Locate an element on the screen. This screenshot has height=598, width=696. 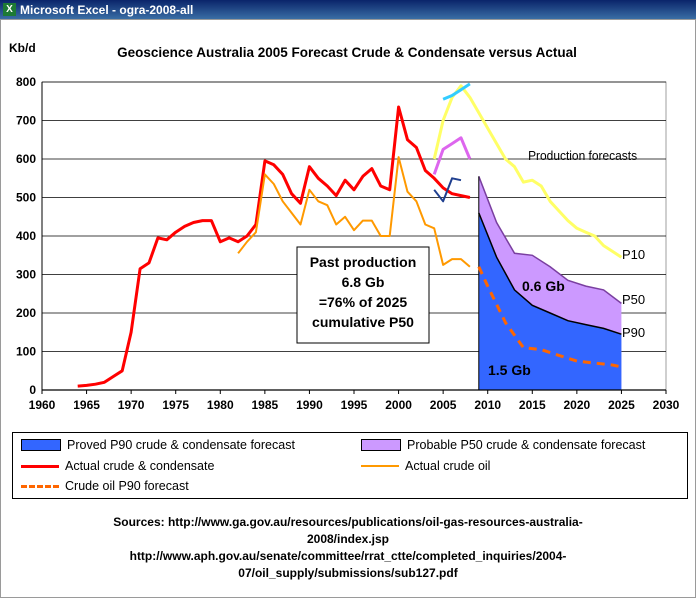
y-tick-label: 600 is located at coordinates (26, 159).